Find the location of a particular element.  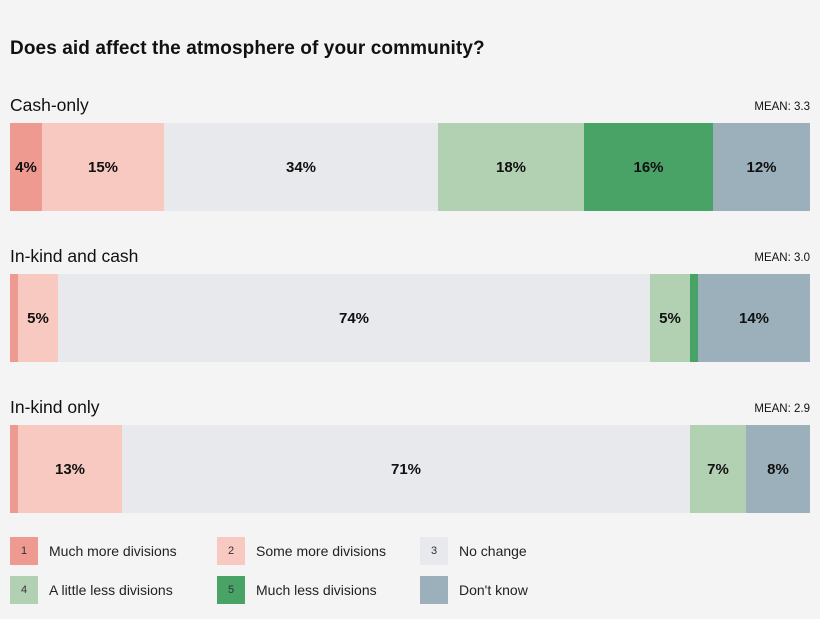

legend-swatch: 4 is located at coordinates (24, 590).